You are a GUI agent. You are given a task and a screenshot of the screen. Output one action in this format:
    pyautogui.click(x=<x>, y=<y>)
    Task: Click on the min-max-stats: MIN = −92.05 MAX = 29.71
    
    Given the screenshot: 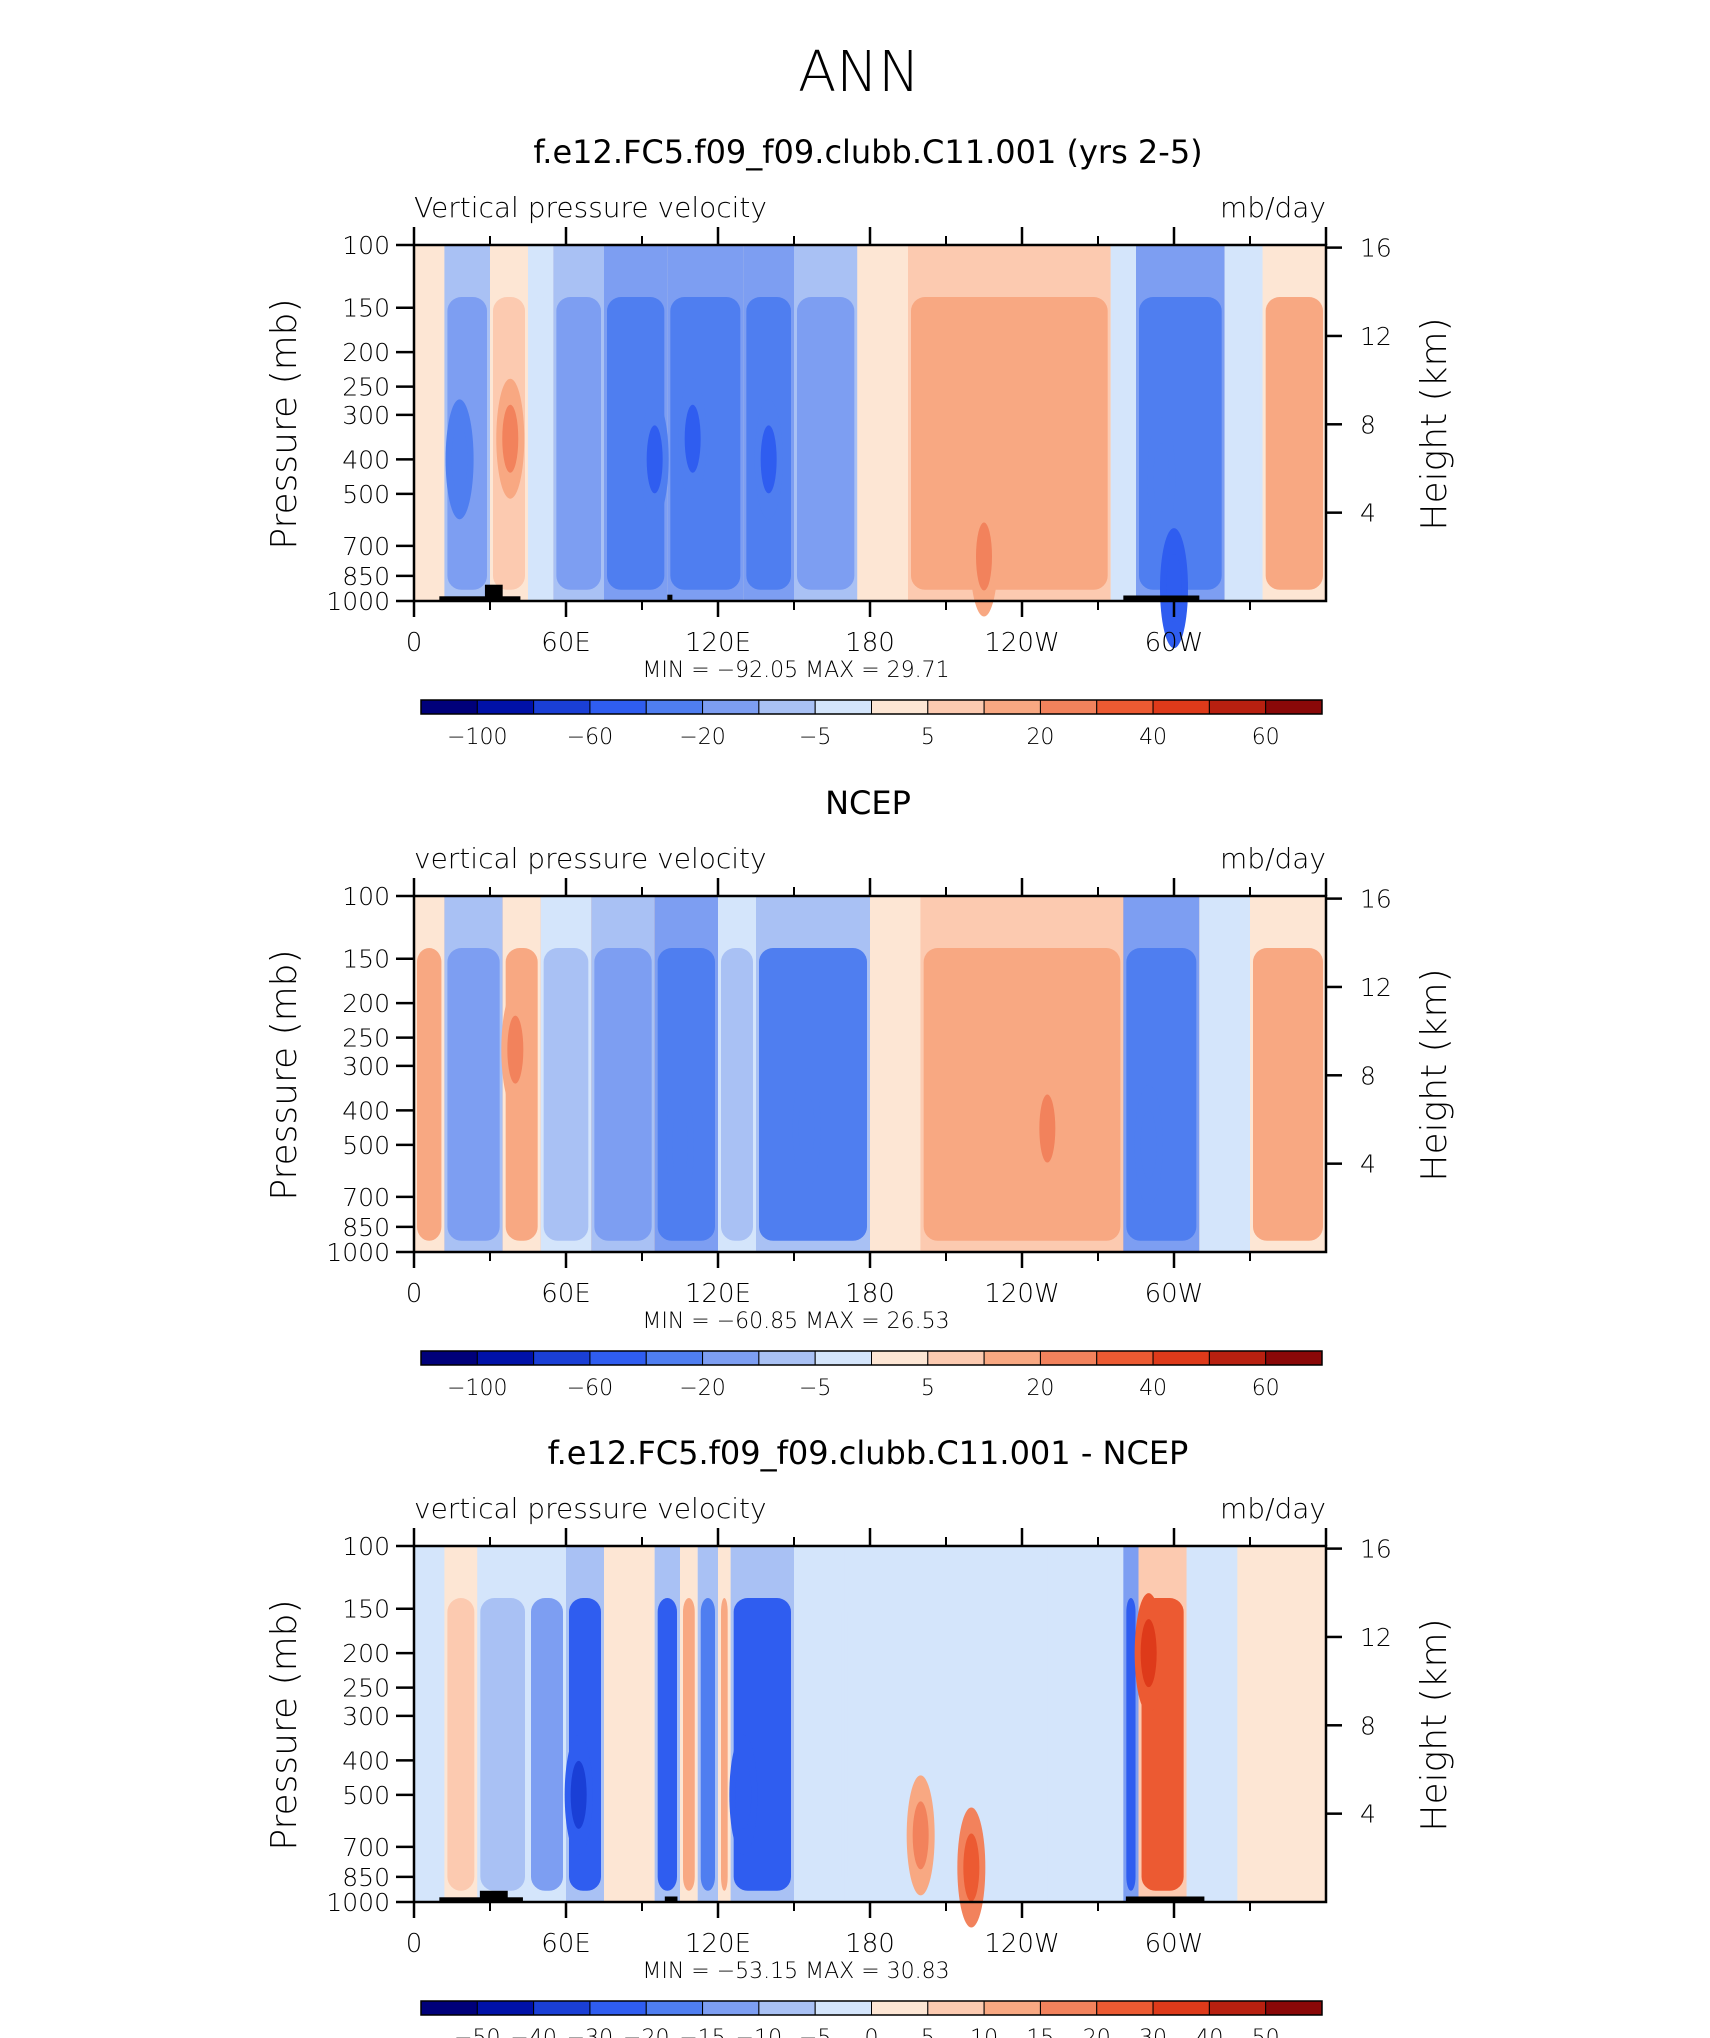 What is the action you would take?
    pyautogui.click(x=795, y=670)
    